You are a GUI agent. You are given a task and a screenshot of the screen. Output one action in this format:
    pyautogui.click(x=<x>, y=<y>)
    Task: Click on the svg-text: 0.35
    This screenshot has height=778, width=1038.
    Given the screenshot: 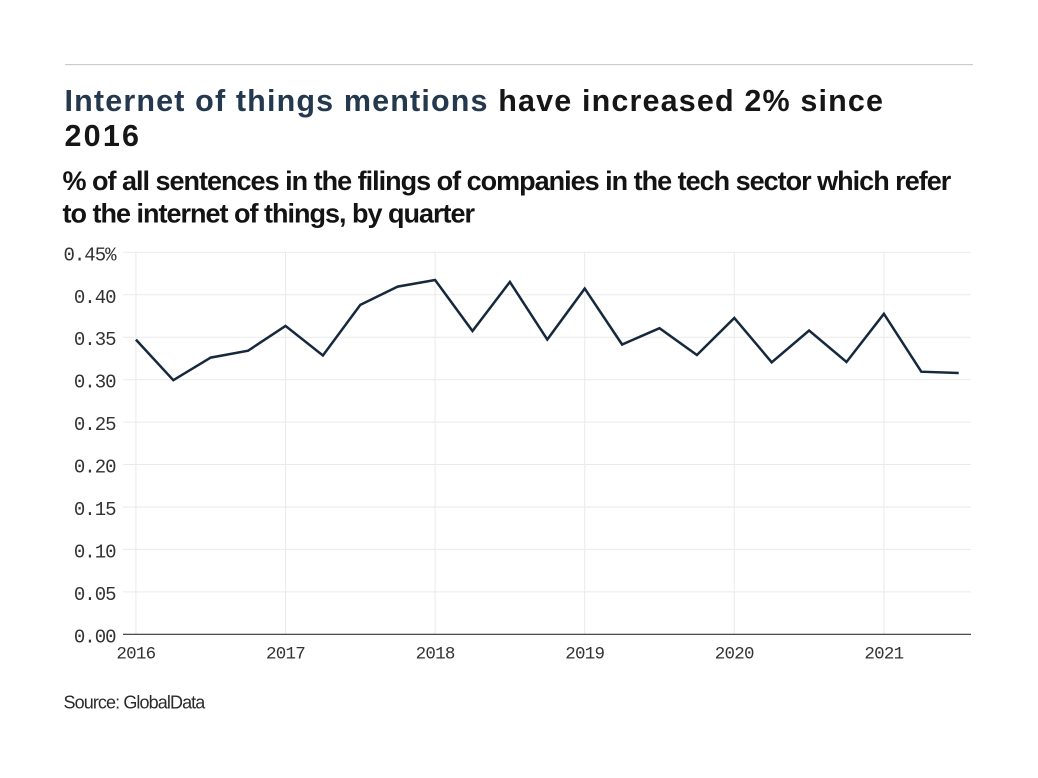 What is the action you would take?
    pyautogui.click(x=95, y=340)
    